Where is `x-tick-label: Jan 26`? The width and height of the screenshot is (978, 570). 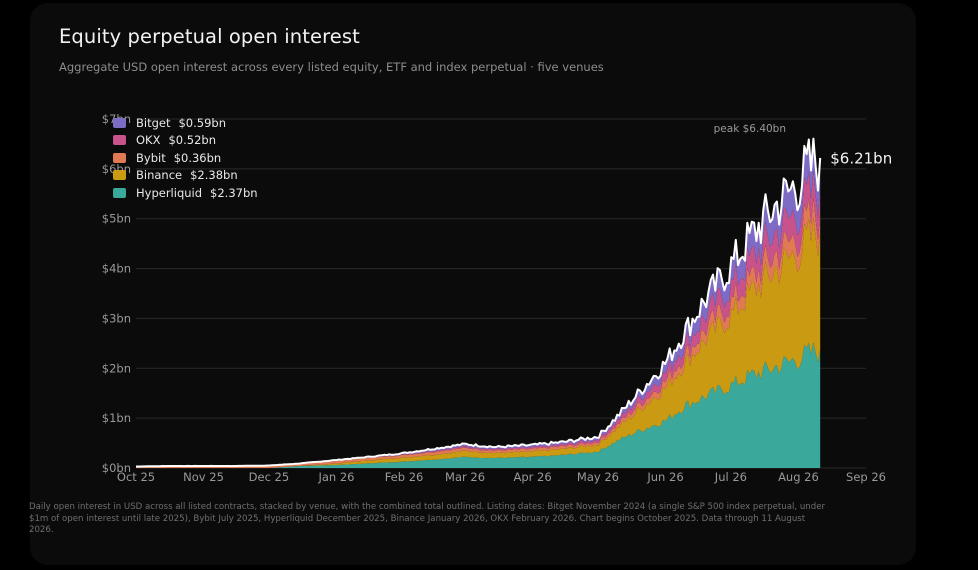 x-tick-label: Jan 26 is located at coordinates (335, 477).